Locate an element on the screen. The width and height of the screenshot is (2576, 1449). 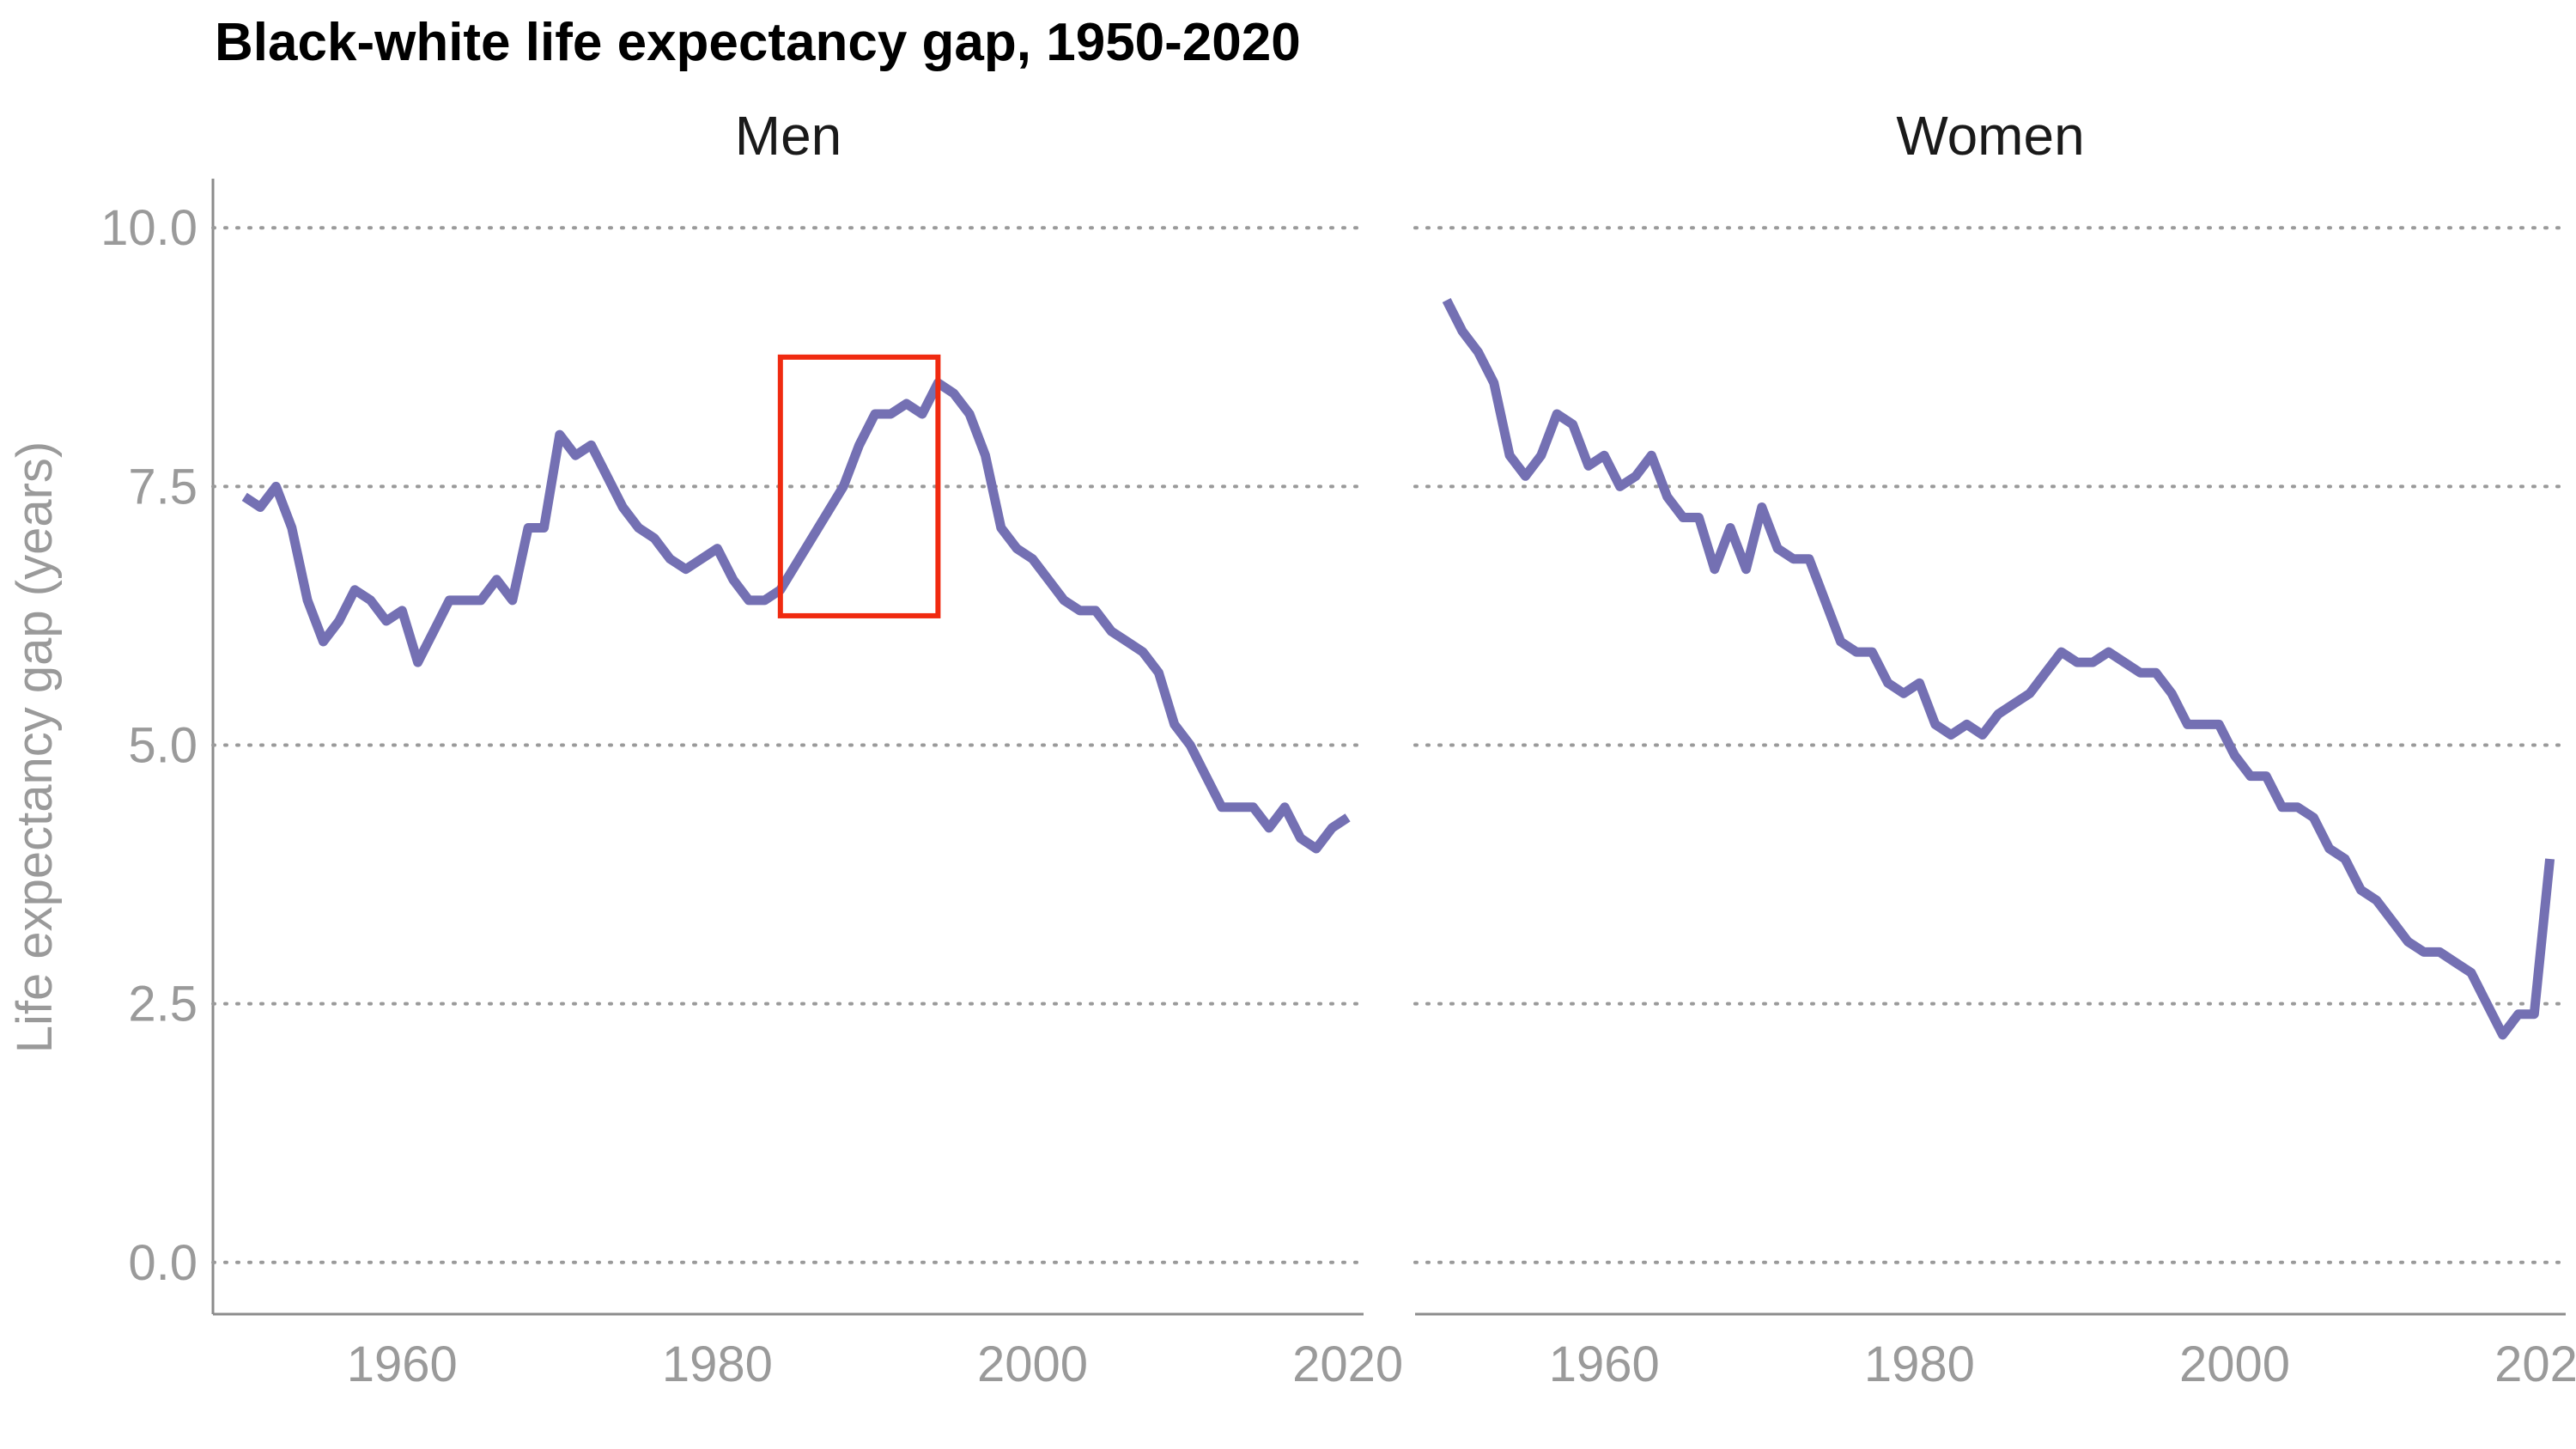
y-axis-title: Life expectancy gap (years) is located at coordinates (35, 747).